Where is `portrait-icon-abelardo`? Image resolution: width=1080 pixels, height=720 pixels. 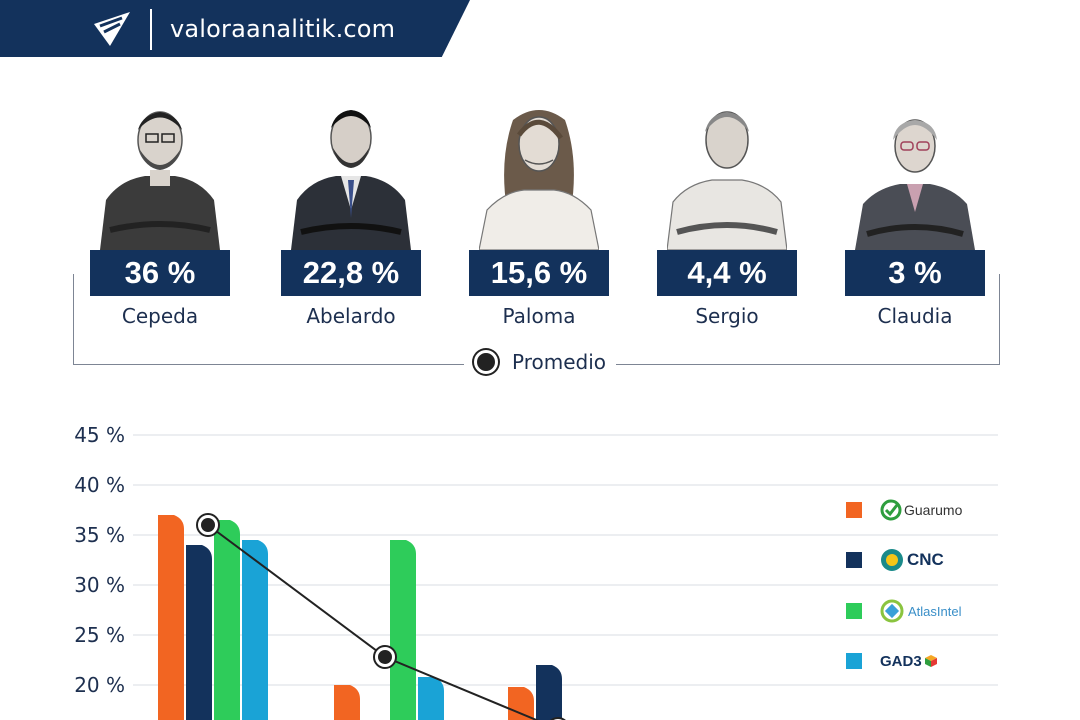 portrait-icon-abelardo is located at coordinates (351, 180).